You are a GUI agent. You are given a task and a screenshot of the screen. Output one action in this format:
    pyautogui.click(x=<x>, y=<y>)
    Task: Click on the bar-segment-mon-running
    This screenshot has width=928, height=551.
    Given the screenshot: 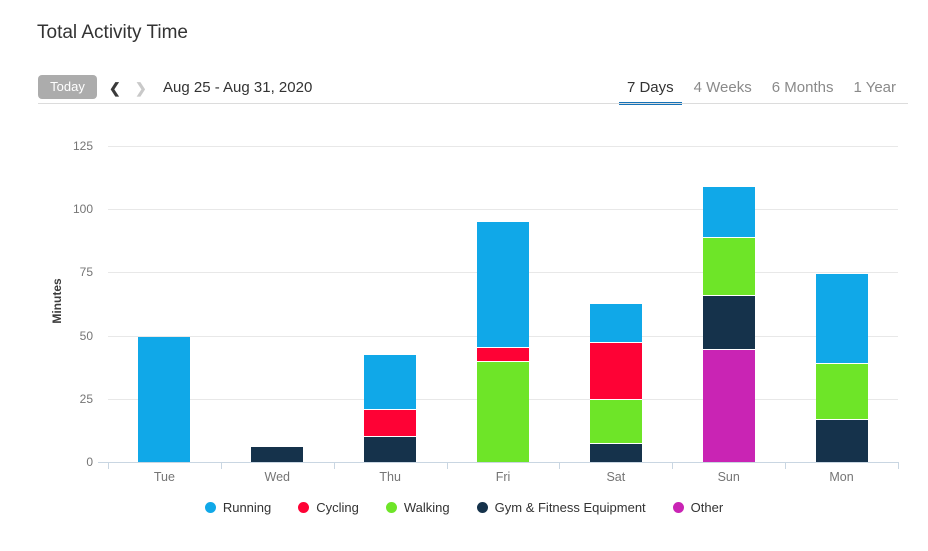 What is the action you would take?
    pyautogui.click(x=841, y=318)
    